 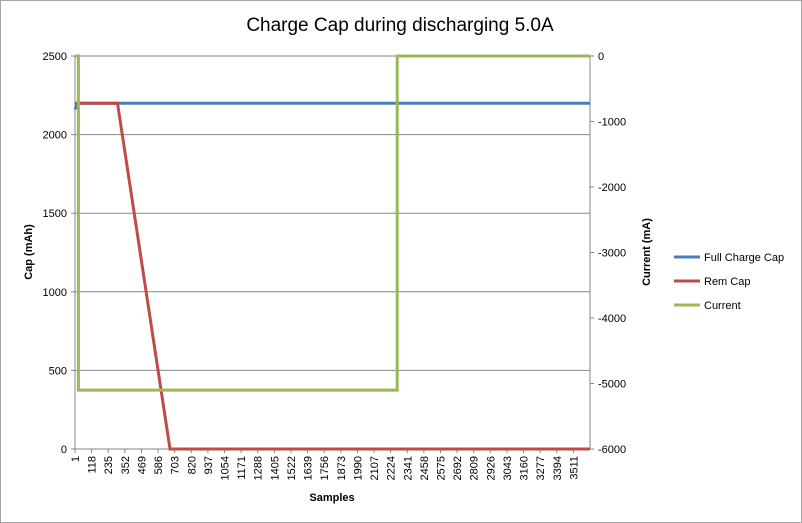 What do you see at coordinates (176, 465) in the screenshot?
I see `x-tick-label: 703` at bounding box center [176, 465].